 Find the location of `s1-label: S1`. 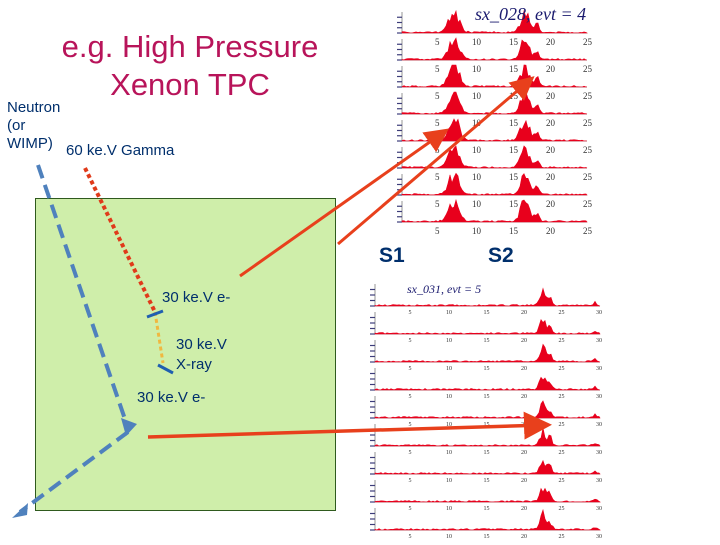

s1-label: S1 is located at coordinates (392, 255).